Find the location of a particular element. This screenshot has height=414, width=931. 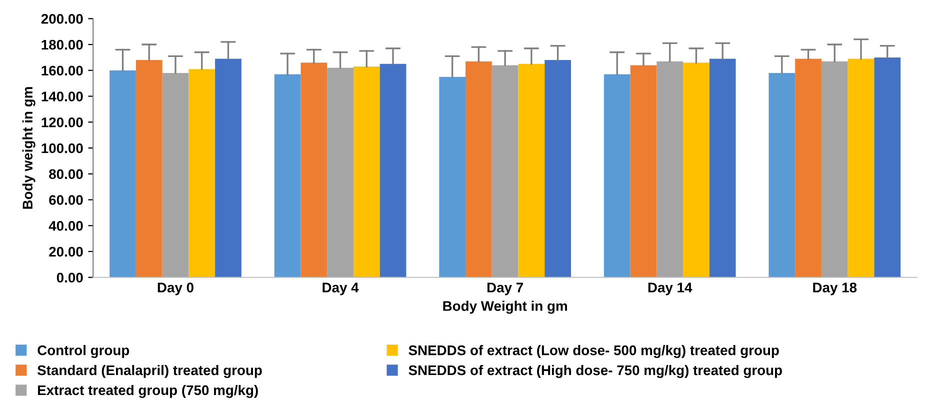

y-axis-title: Body weight in gm is located at coordinates (29, 148).